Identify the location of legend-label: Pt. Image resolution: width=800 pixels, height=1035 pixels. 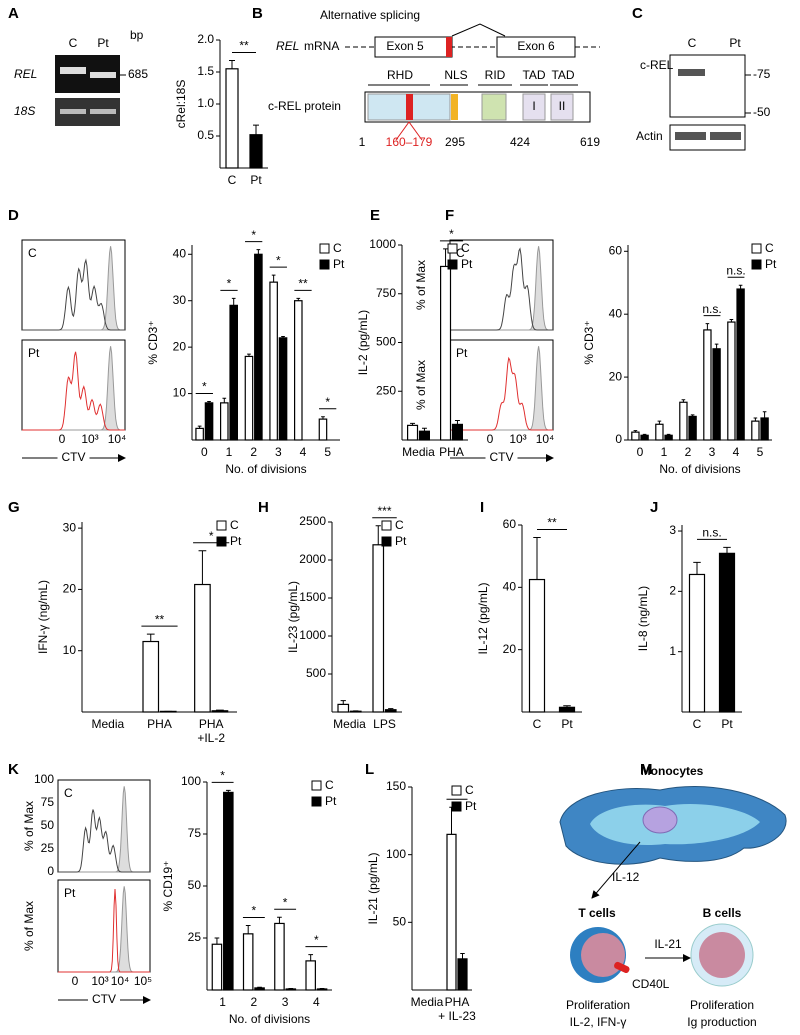
(401, 541).